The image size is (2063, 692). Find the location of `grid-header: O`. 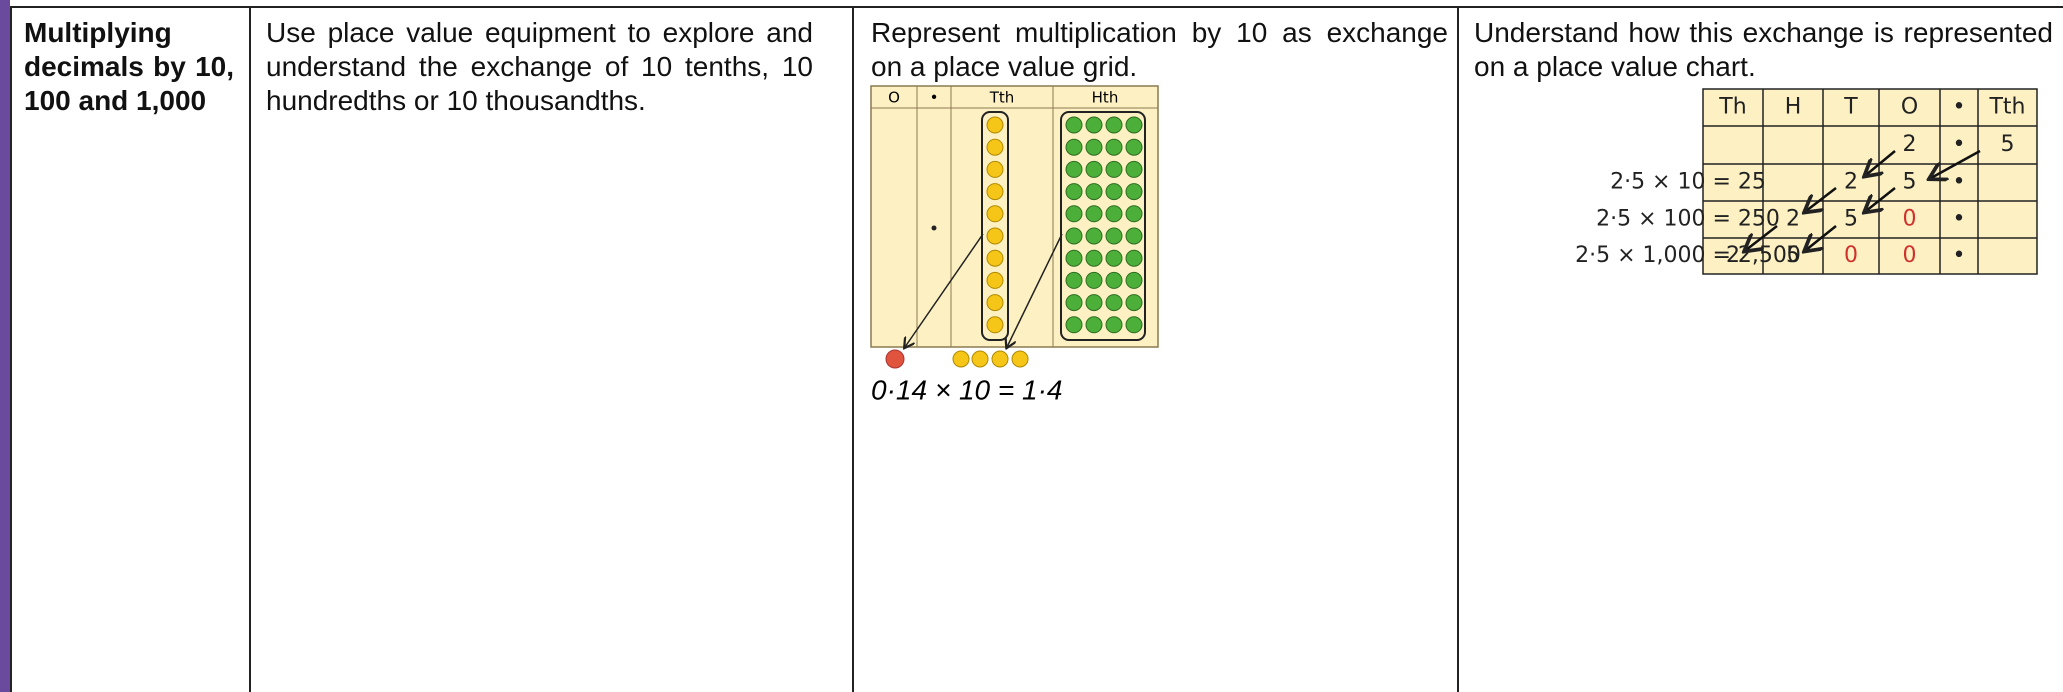

grid-header: O is located at coordinates (894, 98).